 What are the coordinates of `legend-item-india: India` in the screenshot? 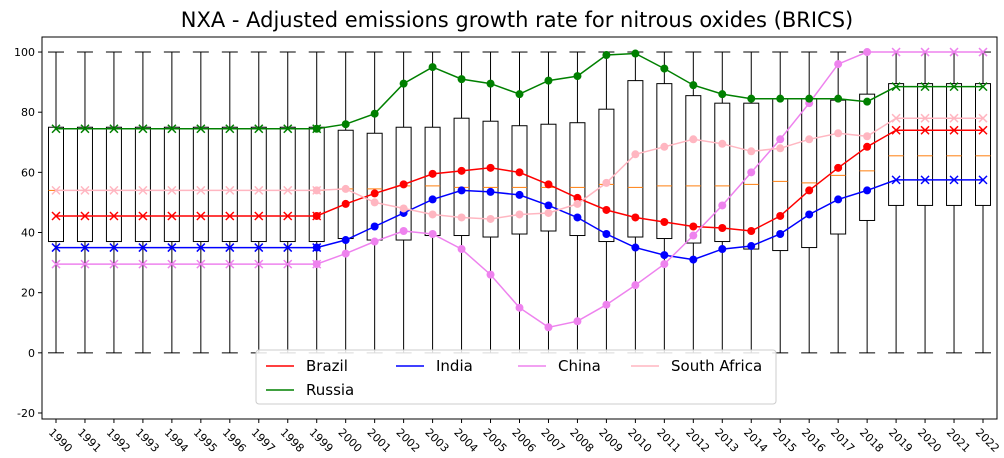 It's located at (434, 366).